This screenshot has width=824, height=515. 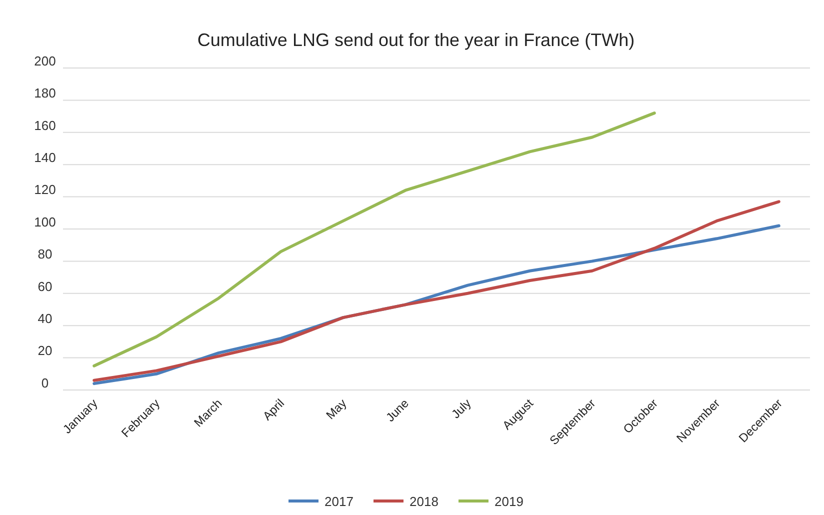 What do you see at coordinates (424, 501) in the screenshot?
I see `legend-label: 2018` at bounding box center [424, 501].